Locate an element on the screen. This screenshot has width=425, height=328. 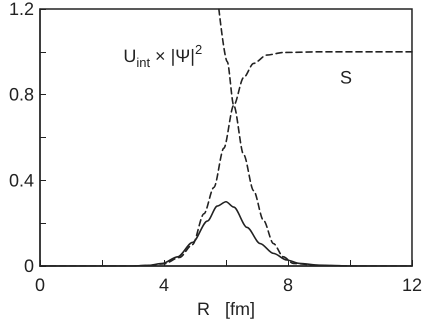
y-tick-label: 0.4 is located at coordinates (21, 180).